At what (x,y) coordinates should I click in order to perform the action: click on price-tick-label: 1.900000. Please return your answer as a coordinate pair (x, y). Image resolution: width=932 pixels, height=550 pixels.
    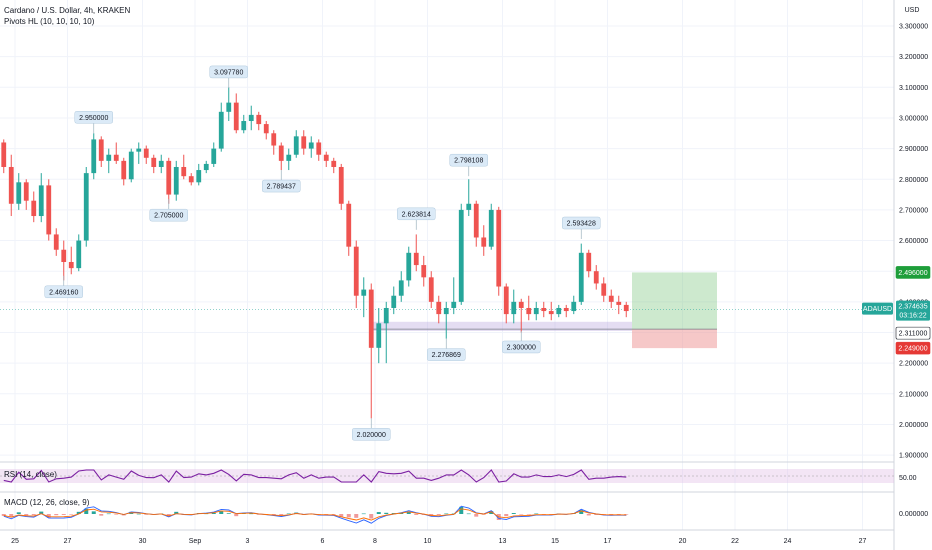
    Looking at the image, I should click on (913, 456).